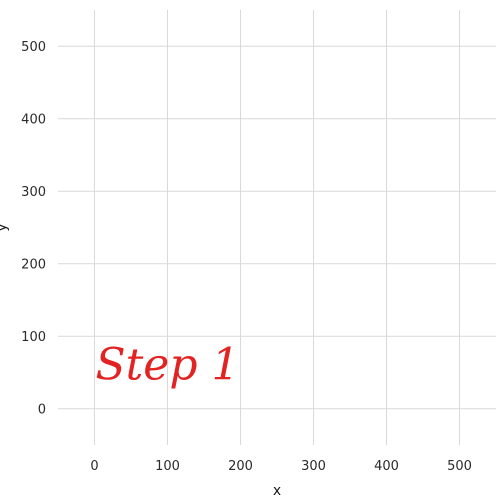  I want to click on y-axis-label: y, so click(5, 227).